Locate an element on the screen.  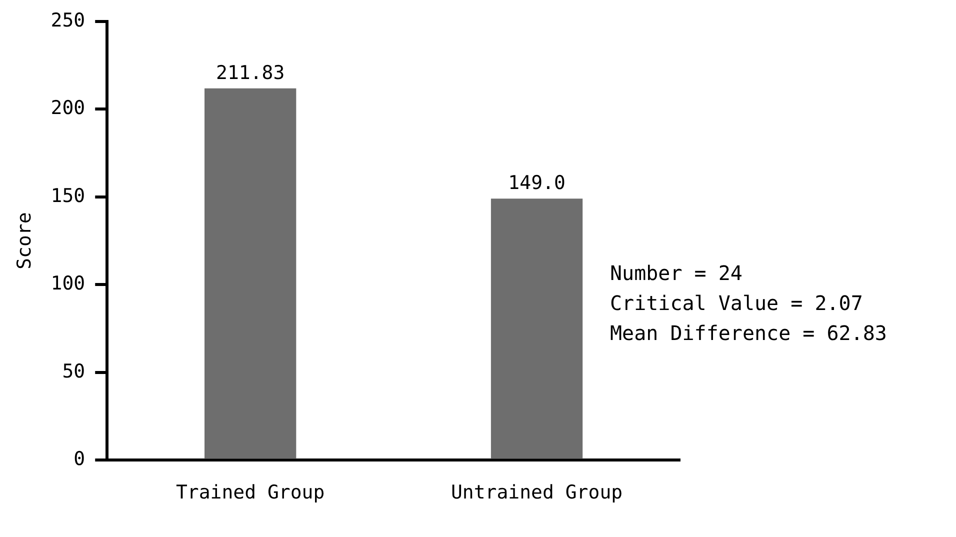
x-tick-label: Trained Group is located at coordinates (250, 493).